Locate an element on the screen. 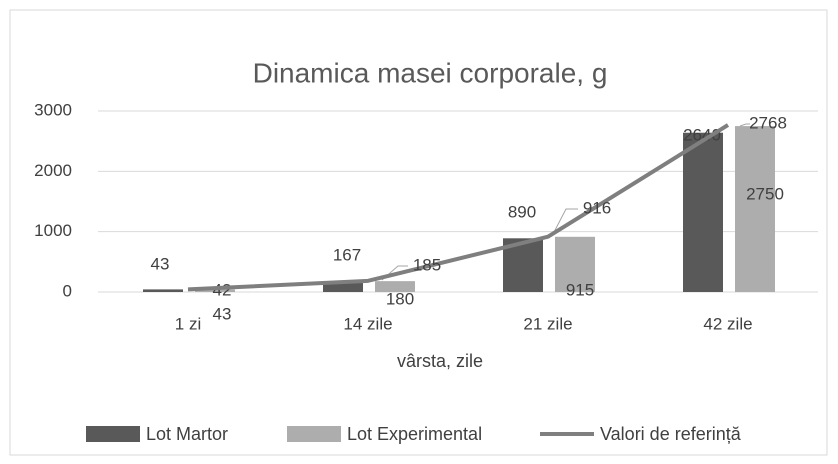  data-label: 2750 is located at coordinates (765, 193).